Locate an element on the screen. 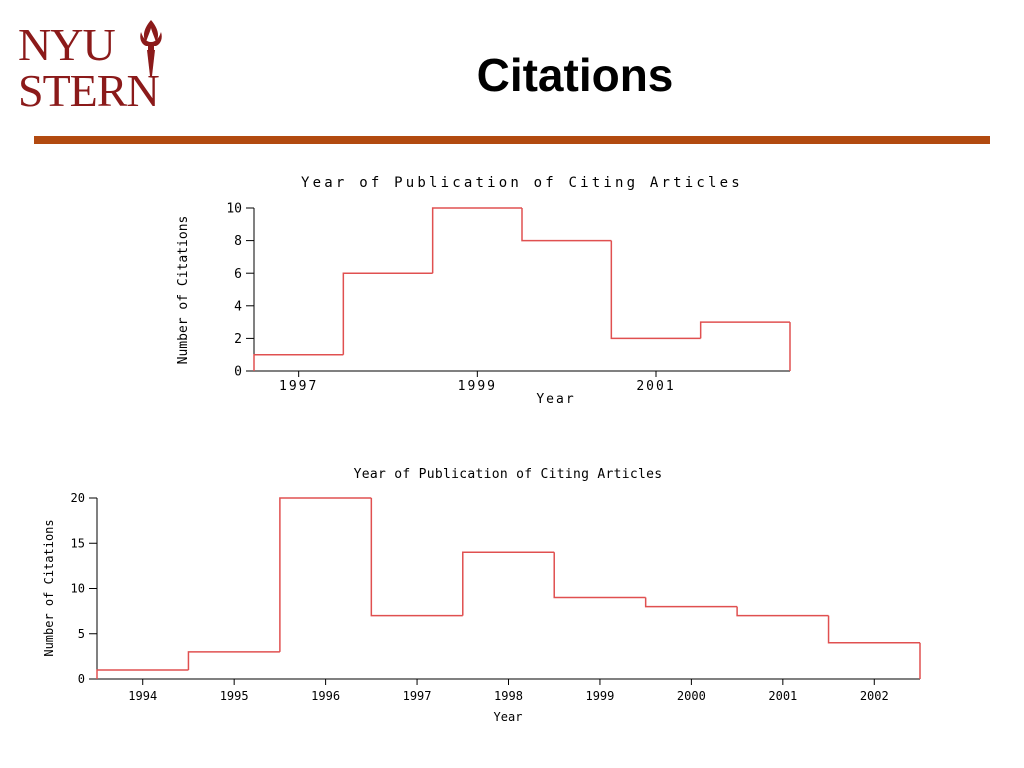 Image resolution: width=1024 pixels, height=768 pixels. logo-line-nyu: NYU is located at coordinates (67, 44).